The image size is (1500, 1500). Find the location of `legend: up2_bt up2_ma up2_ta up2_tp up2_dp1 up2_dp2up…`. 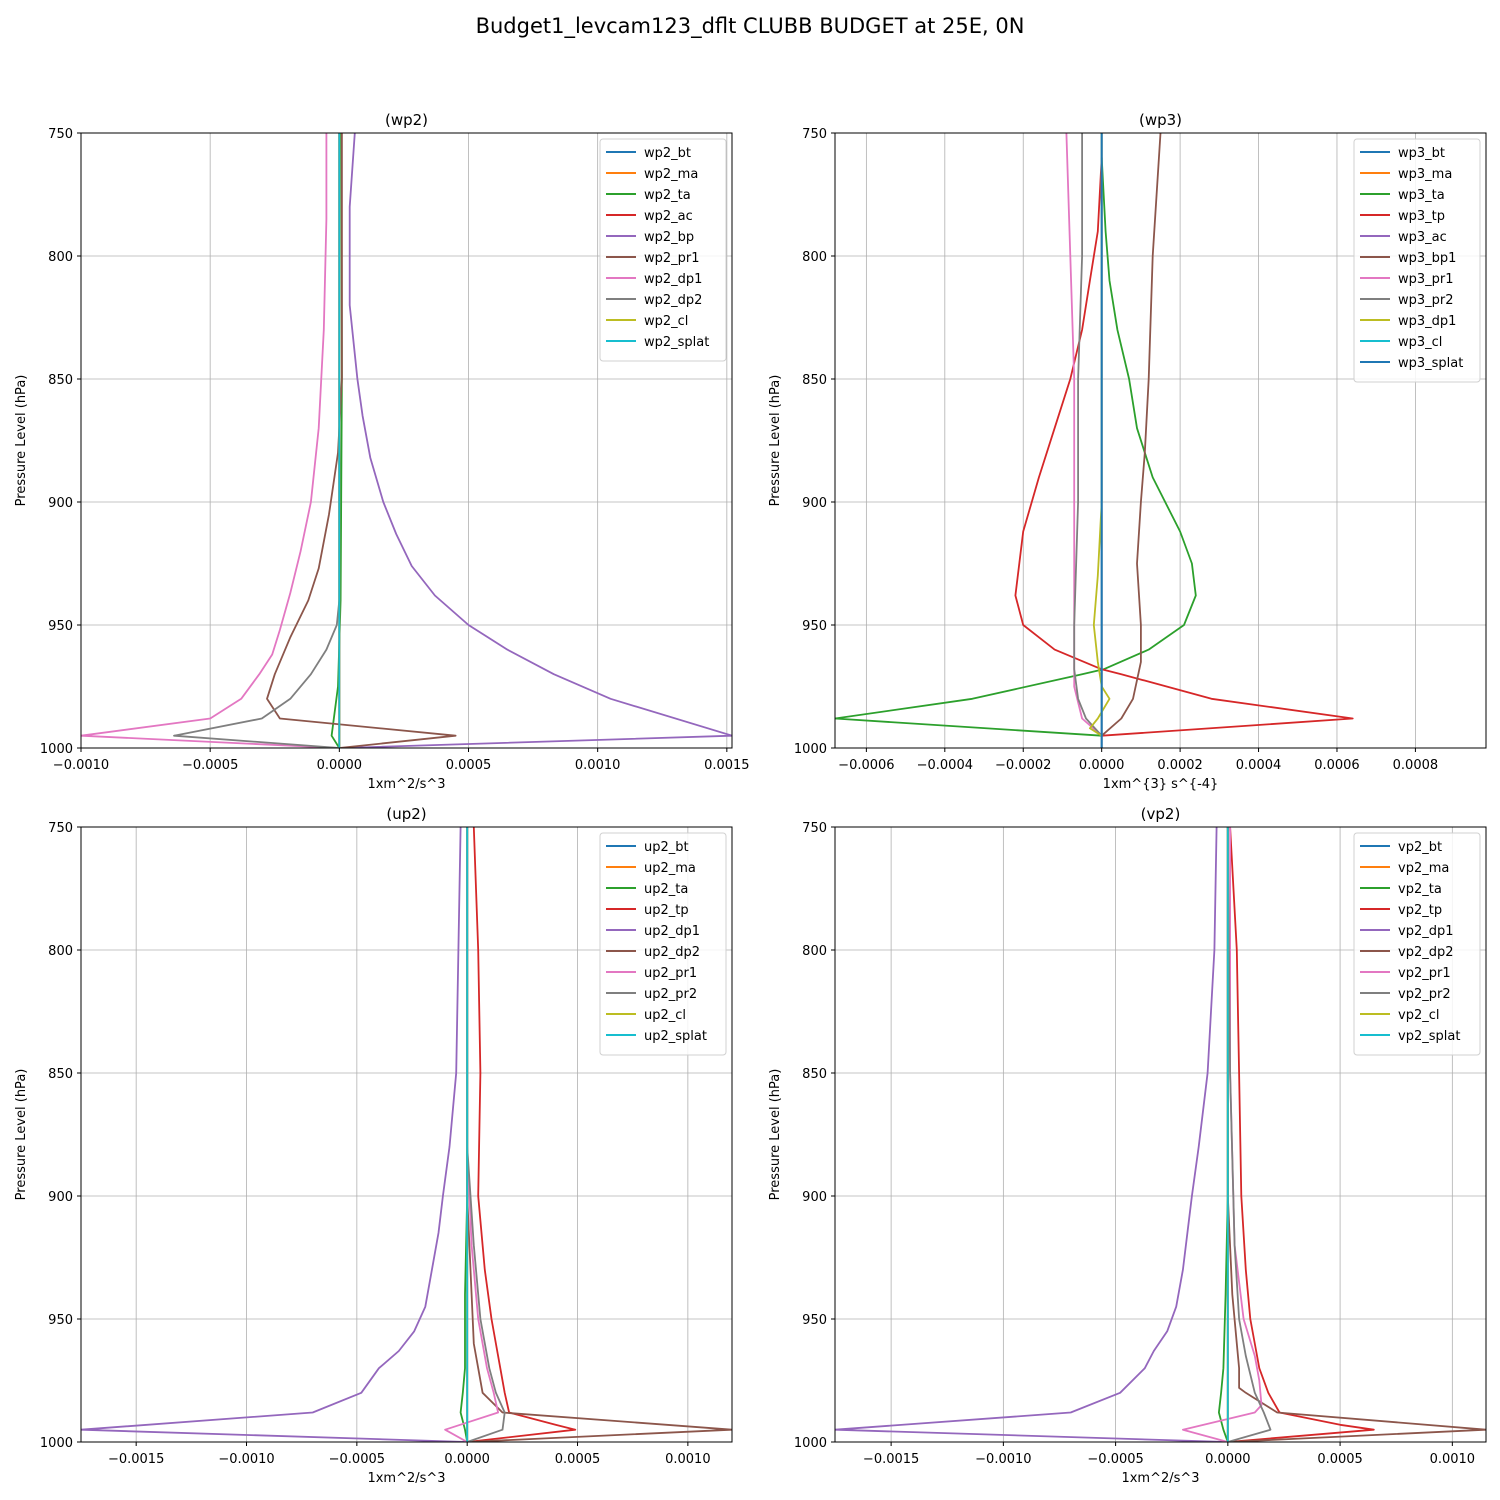

legend: up2_bt up2_ma up2_ta up2_tp up2_dp1 up2_dp2up… is located at coordinates (663, 944).